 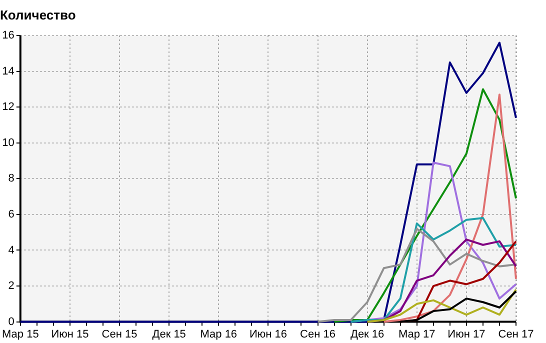 I want to click on x-tick-label: Июн 15, so click(x=70, y=334).